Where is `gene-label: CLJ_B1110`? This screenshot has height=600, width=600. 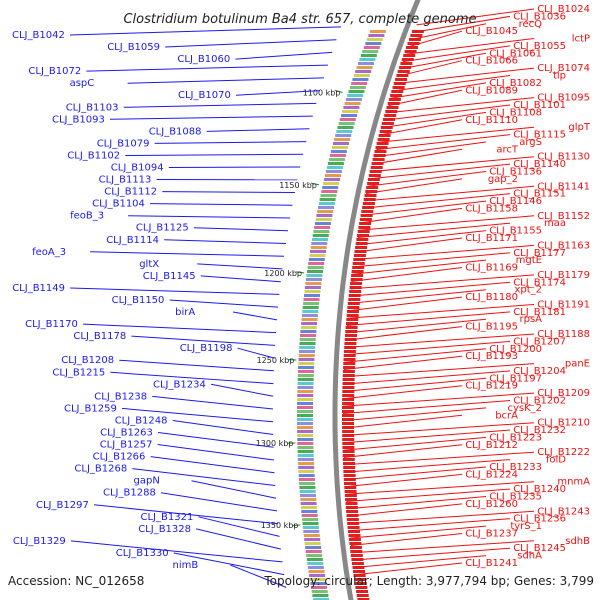
gene-label: CLJ_B1110 is located at coordinates (491, 120).